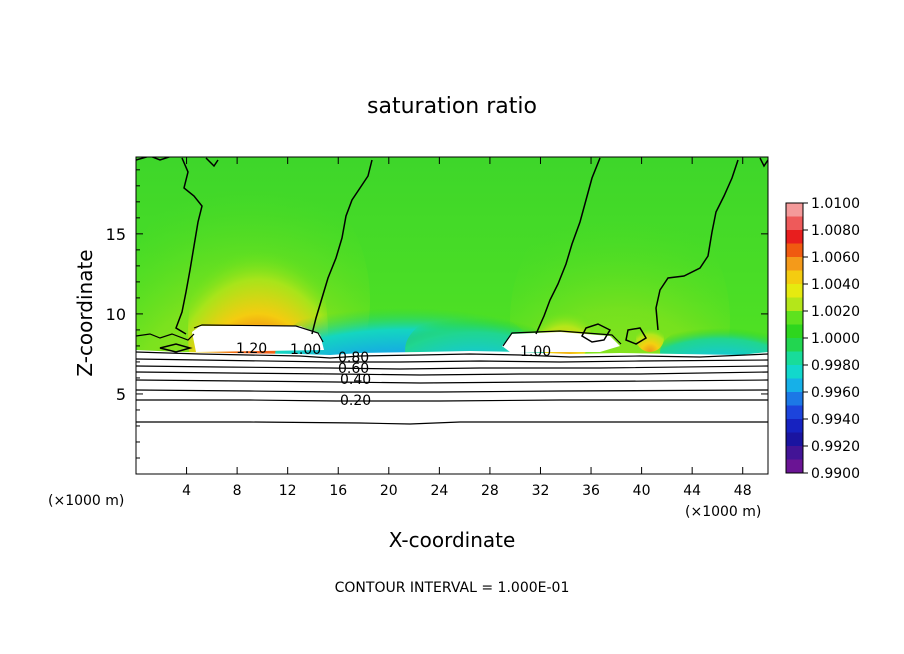 This screenshot has height=654, width=904. What do you see at coordinates (835, 447) in the screenshot?
I see `colorbar-label: 0.9920` at bounding box center [835, 447].